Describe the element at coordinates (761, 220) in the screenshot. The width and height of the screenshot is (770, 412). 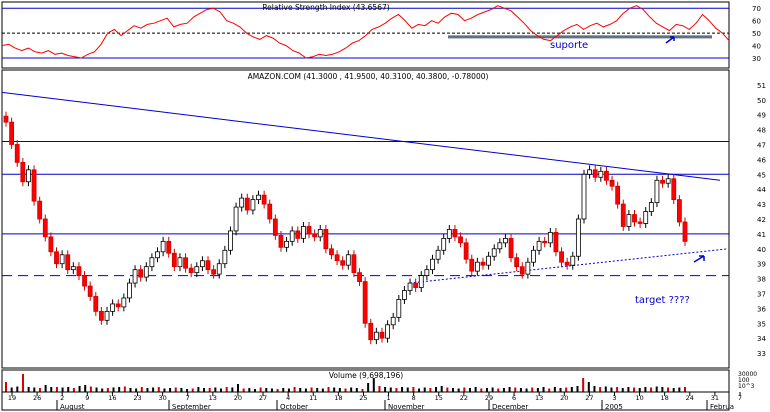
I see `price-tick-label: 42` at that location.